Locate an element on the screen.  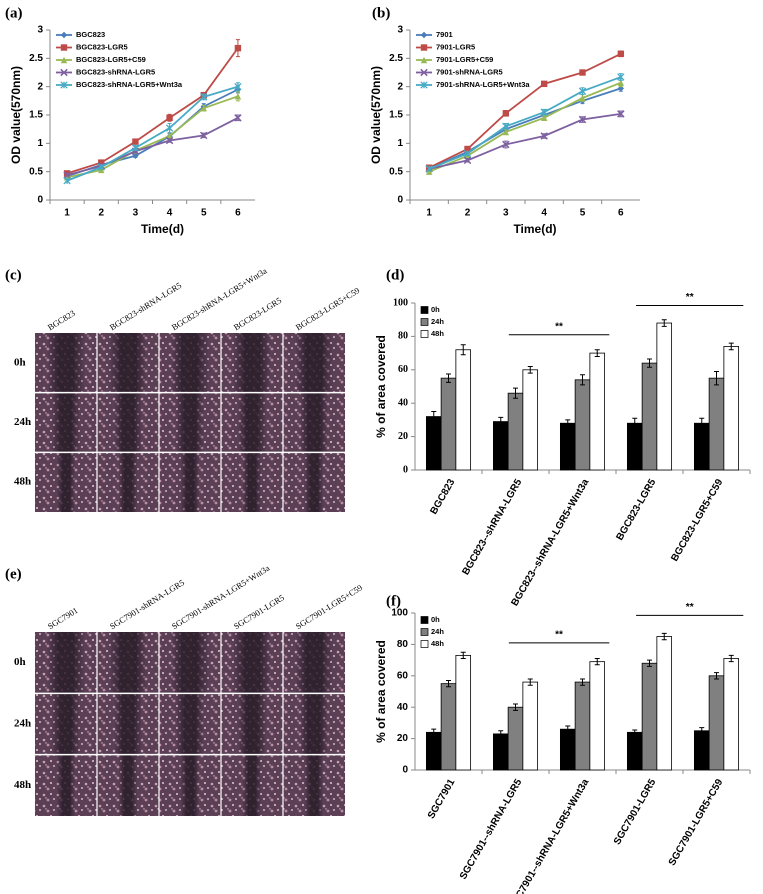
row-label: 24h is located at coordinates (22, 724).